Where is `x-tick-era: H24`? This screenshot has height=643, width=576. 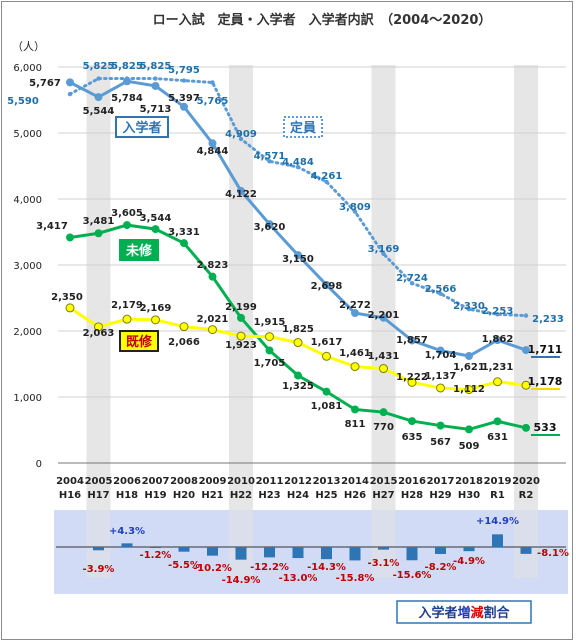 x-tick-era: H24 is located at coordinates (298, 495).